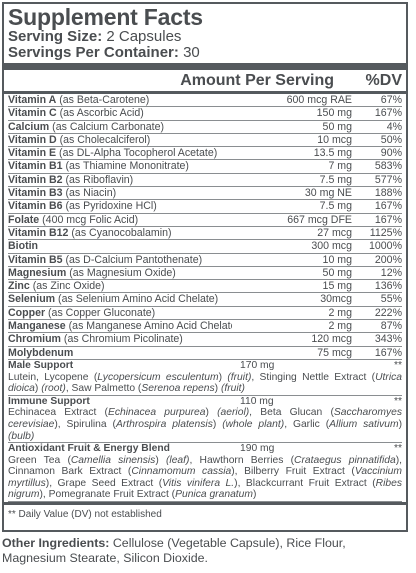 The image size is (416, 573). What do you see at coordinates (336, 299) in the screenshot?
I see `nutrient-amount: 30mcg` at bounding box center [336, 299].